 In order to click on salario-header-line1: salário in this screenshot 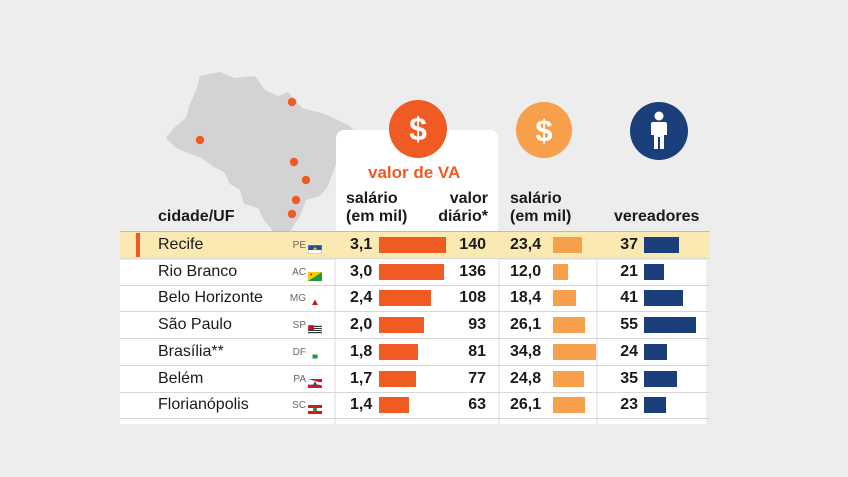, I will do `click(536, 198)`.